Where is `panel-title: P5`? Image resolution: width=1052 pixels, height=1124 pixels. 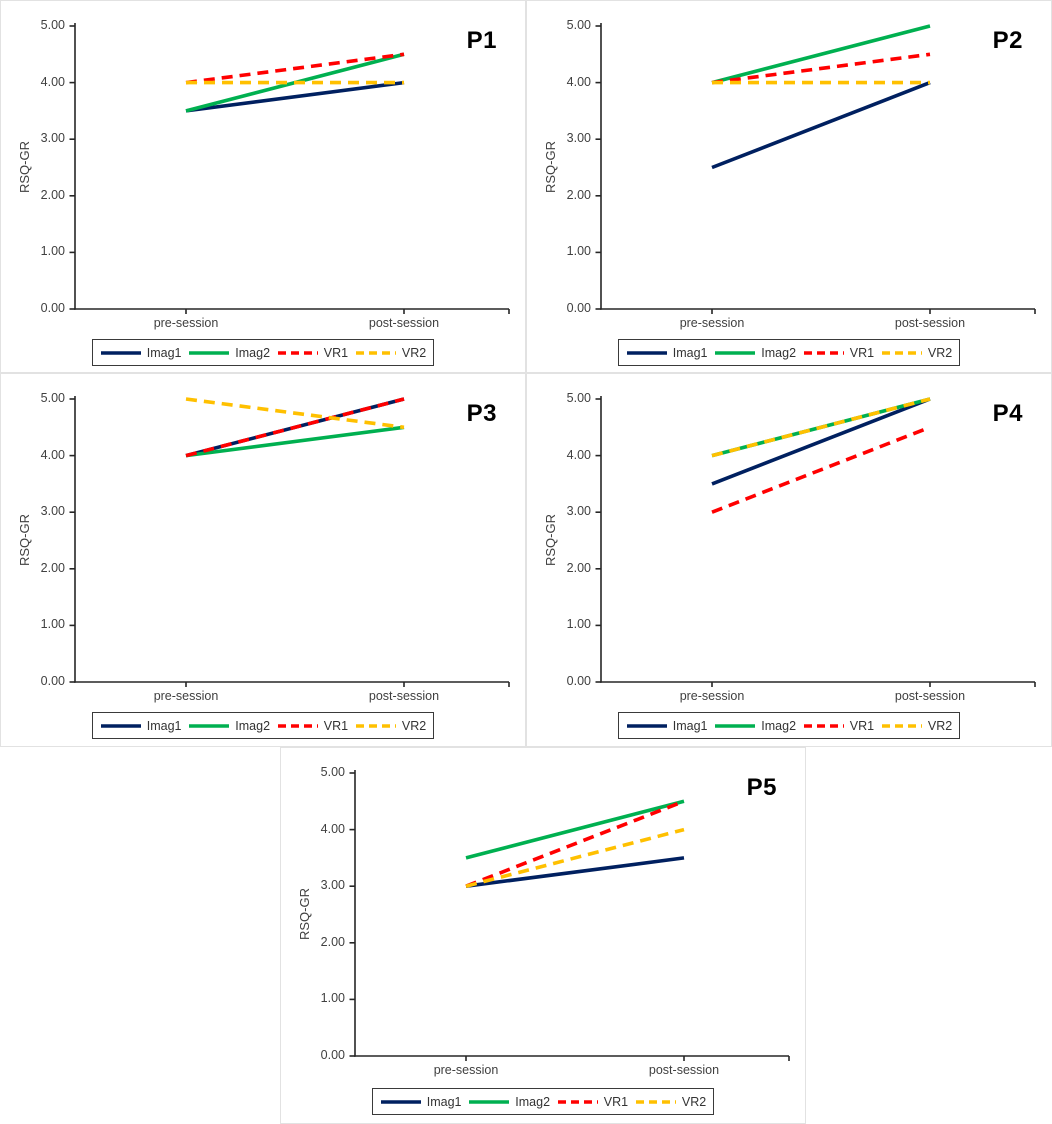
panel-title: P5 is located at coordinates (761, 787).